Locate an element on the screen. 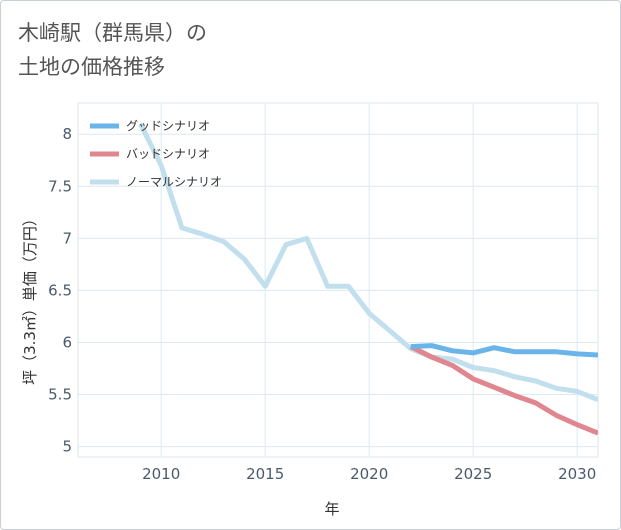  y-tick-label: 7 is located at coordinates (67, 238).